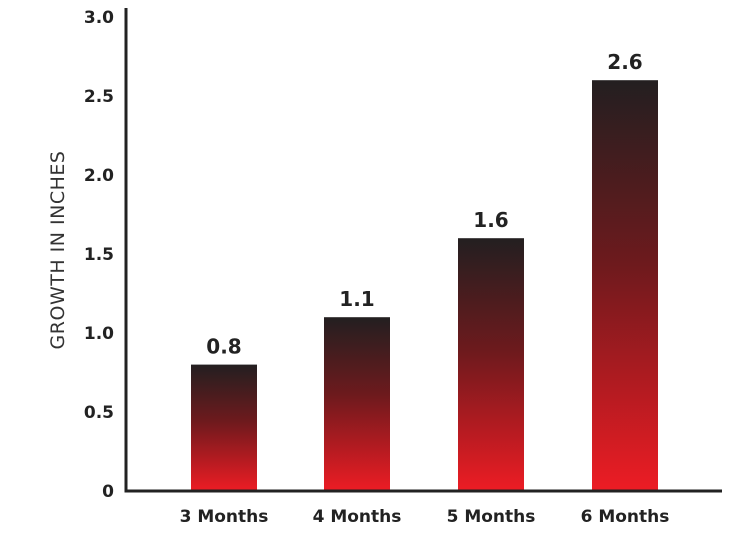 This screenshot has width=742, height=548. What do you see at coordinates (108, 492) in the screenshot?
I see `y-tick-label: 0` at bounding box center [108, 492].